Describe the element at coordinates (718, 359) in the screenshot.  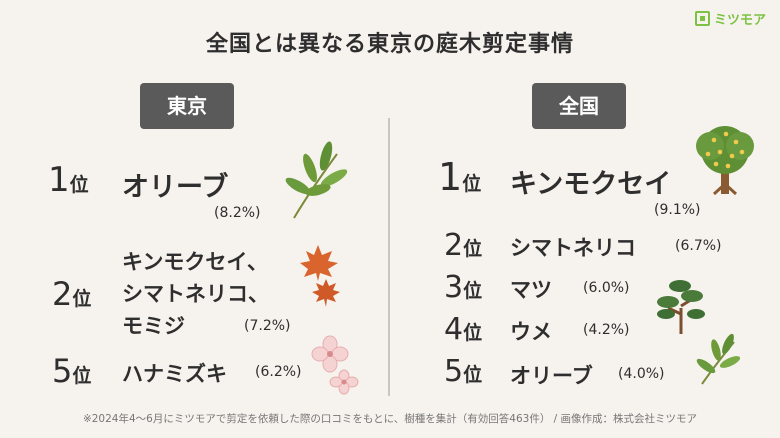
I see `plum-branch-icon` at that location.